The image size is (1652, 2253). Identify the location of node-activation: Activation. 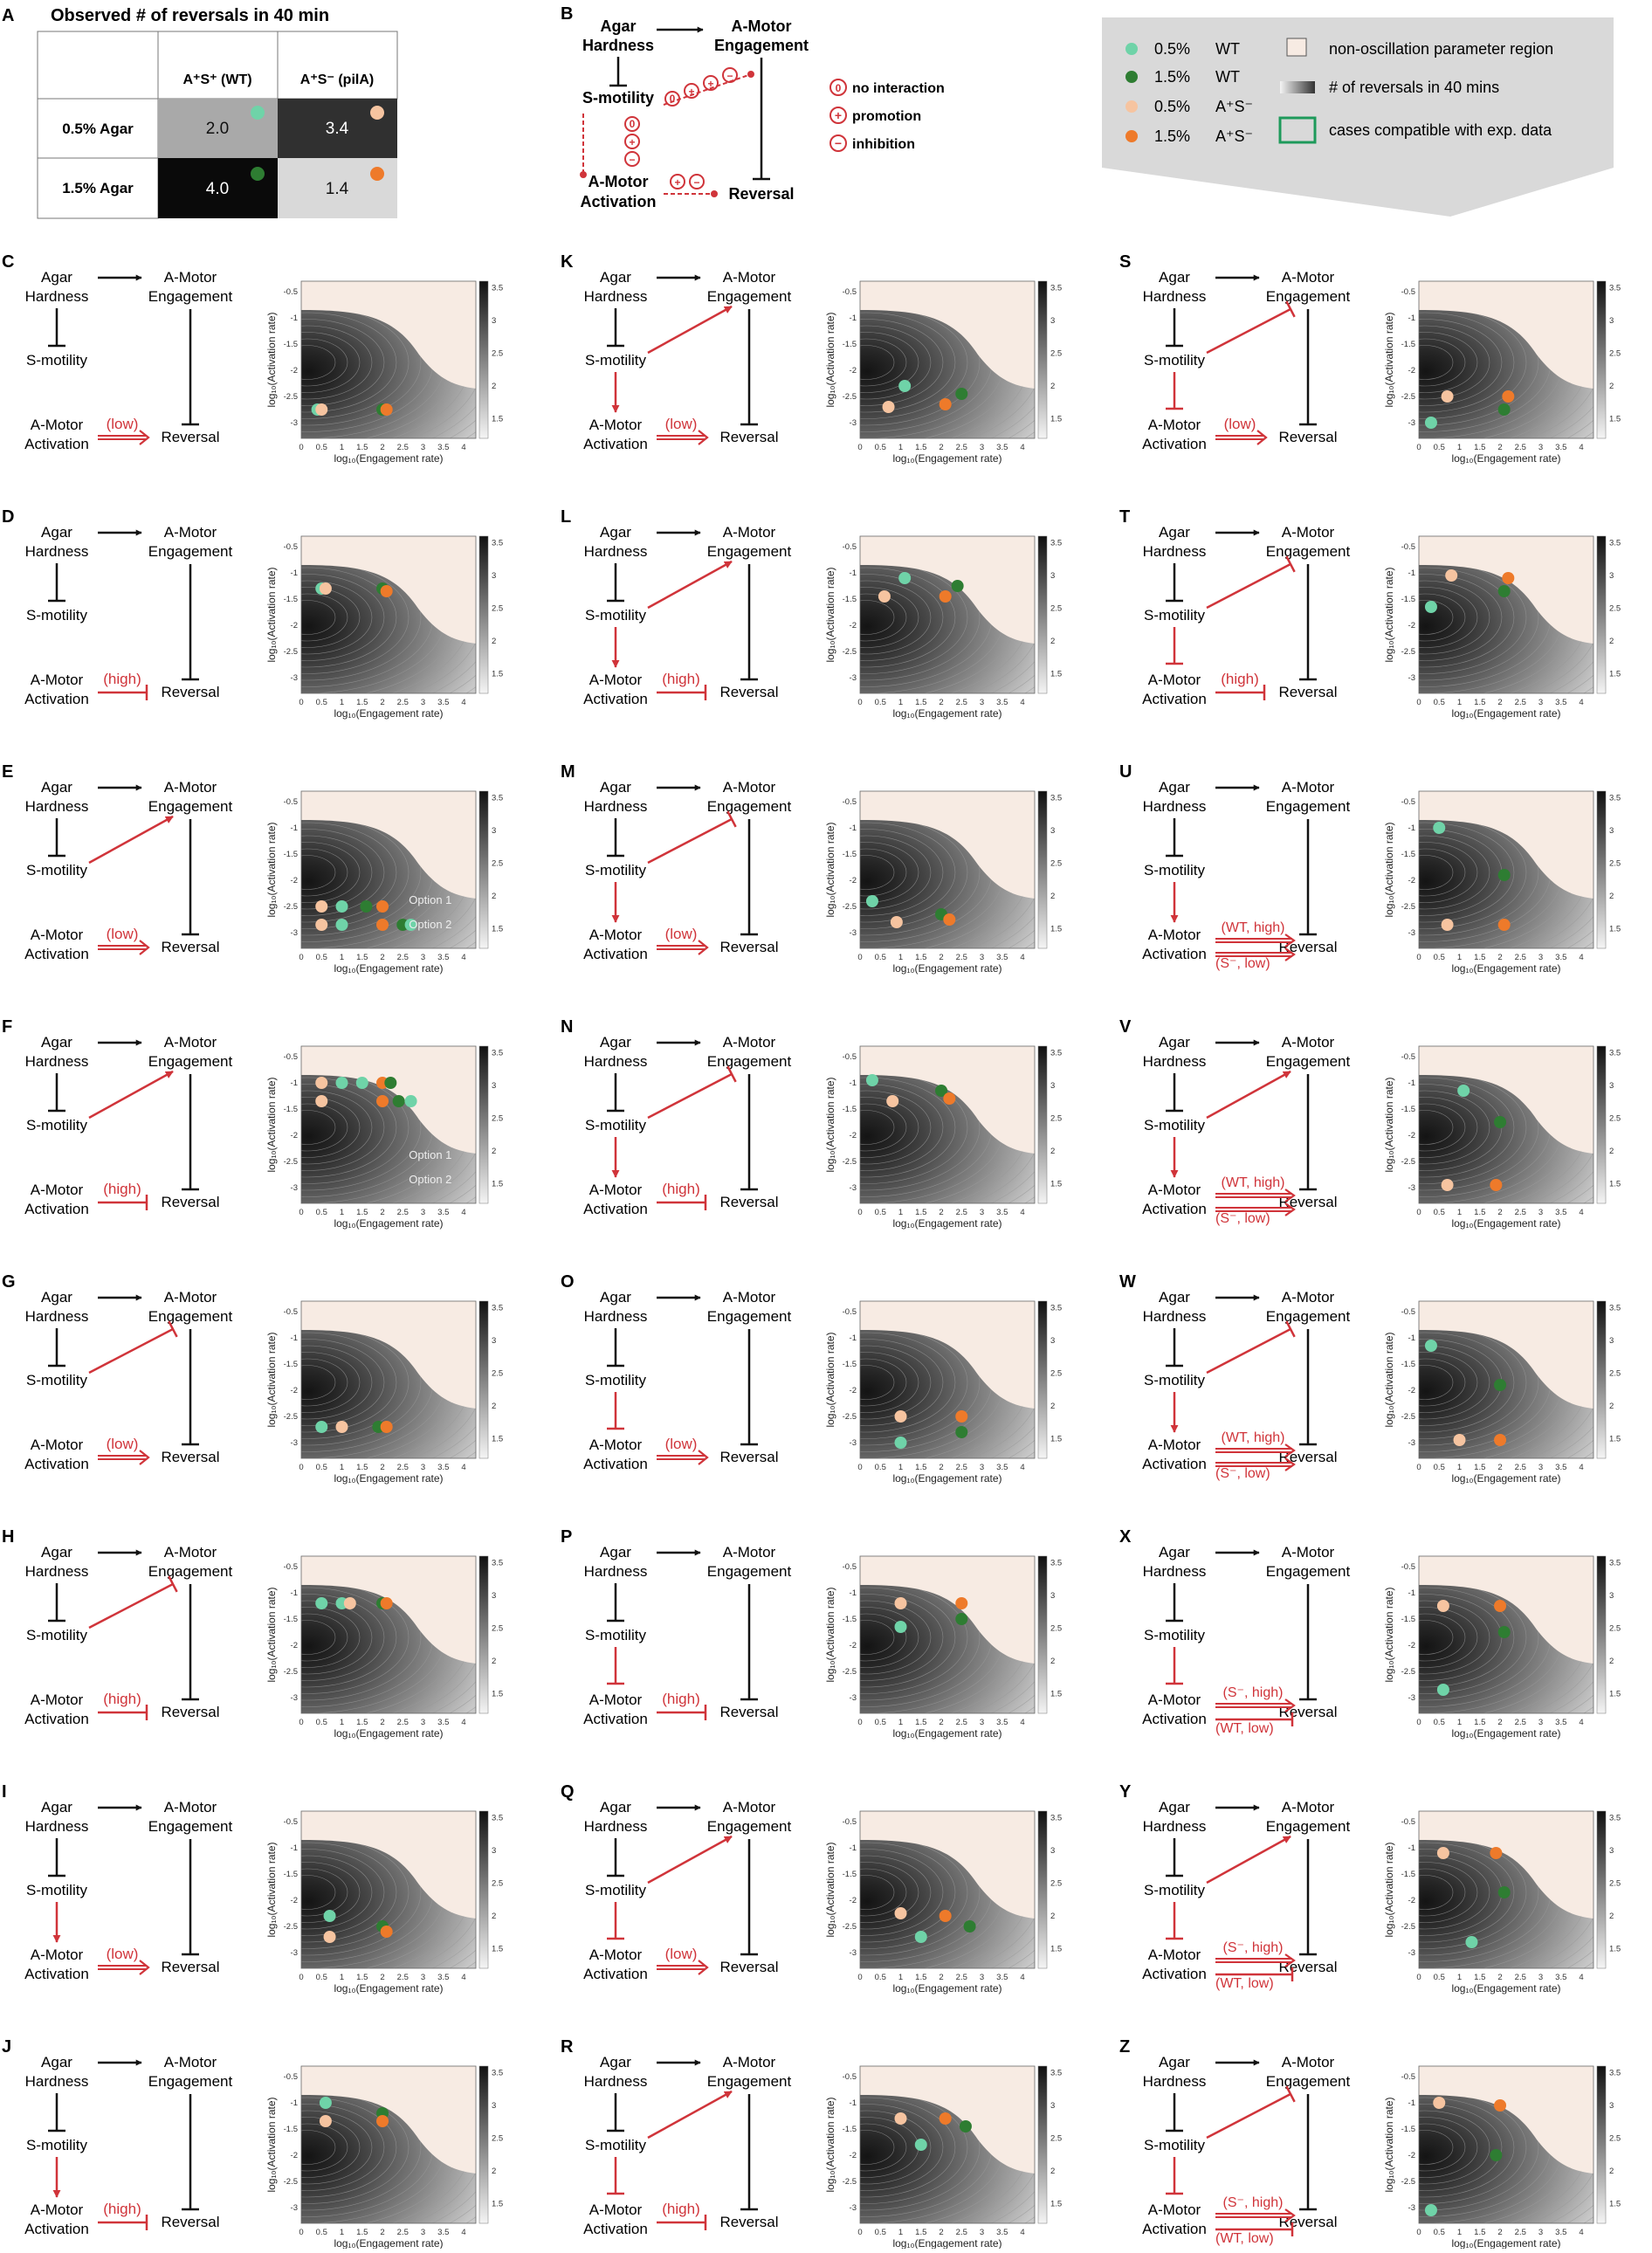
(615, 1719).